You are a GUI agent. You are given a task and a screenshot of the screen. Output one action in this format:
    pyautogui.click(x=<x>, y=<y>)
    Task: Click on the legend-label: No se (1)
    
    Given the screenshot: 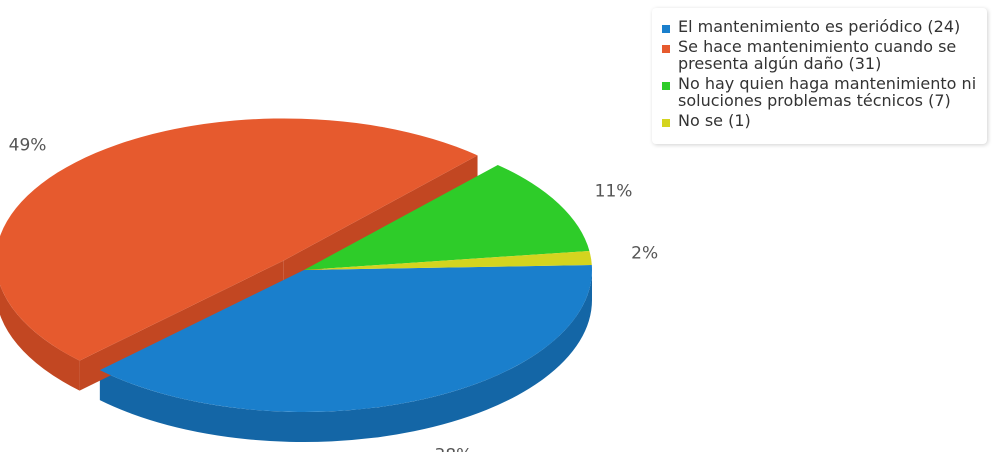 What is the action you would take?
    pyautogui.click(x=714, y=120)
    